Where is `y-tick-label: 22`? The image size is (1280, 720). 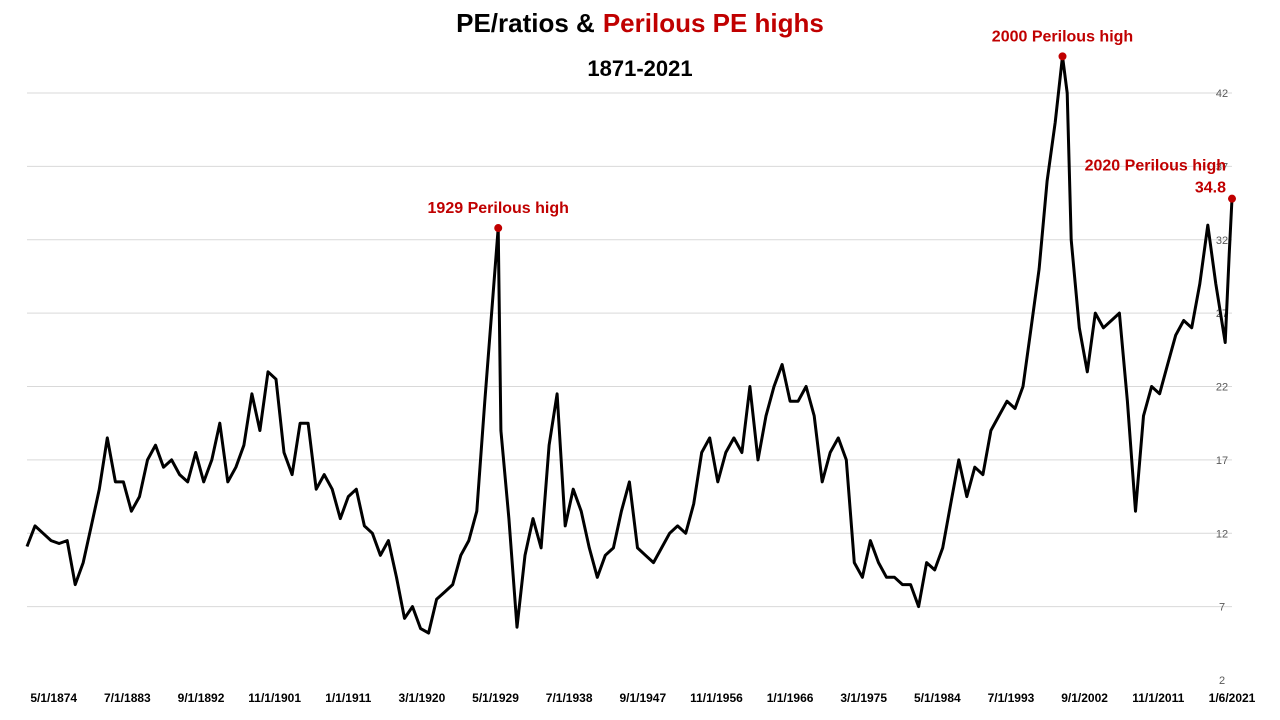 y-tick-label: 22 is located at coordinates (1222, 388).